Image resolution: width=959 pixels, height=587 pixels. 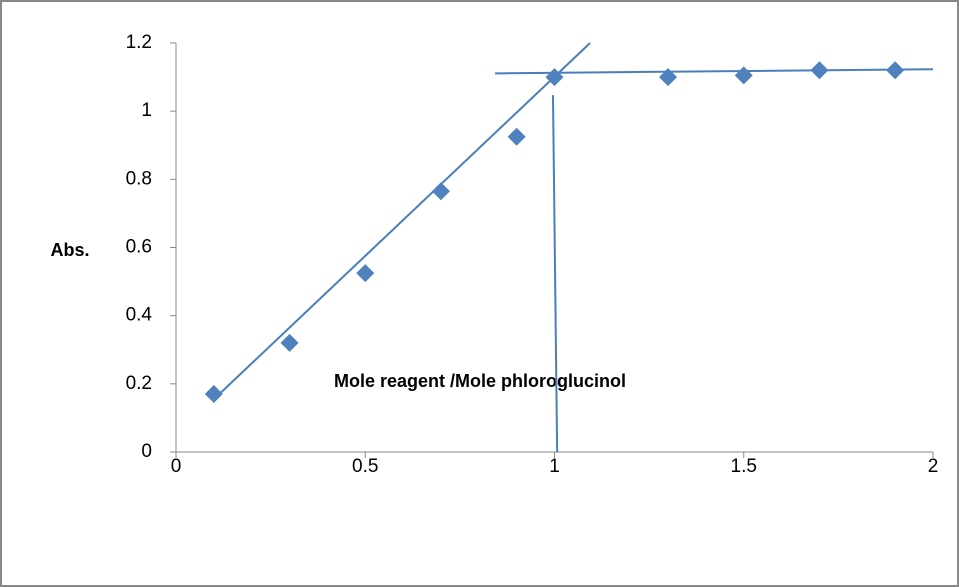 I want to click on y-tick-label: 1.2, so click(x=139, y=42).